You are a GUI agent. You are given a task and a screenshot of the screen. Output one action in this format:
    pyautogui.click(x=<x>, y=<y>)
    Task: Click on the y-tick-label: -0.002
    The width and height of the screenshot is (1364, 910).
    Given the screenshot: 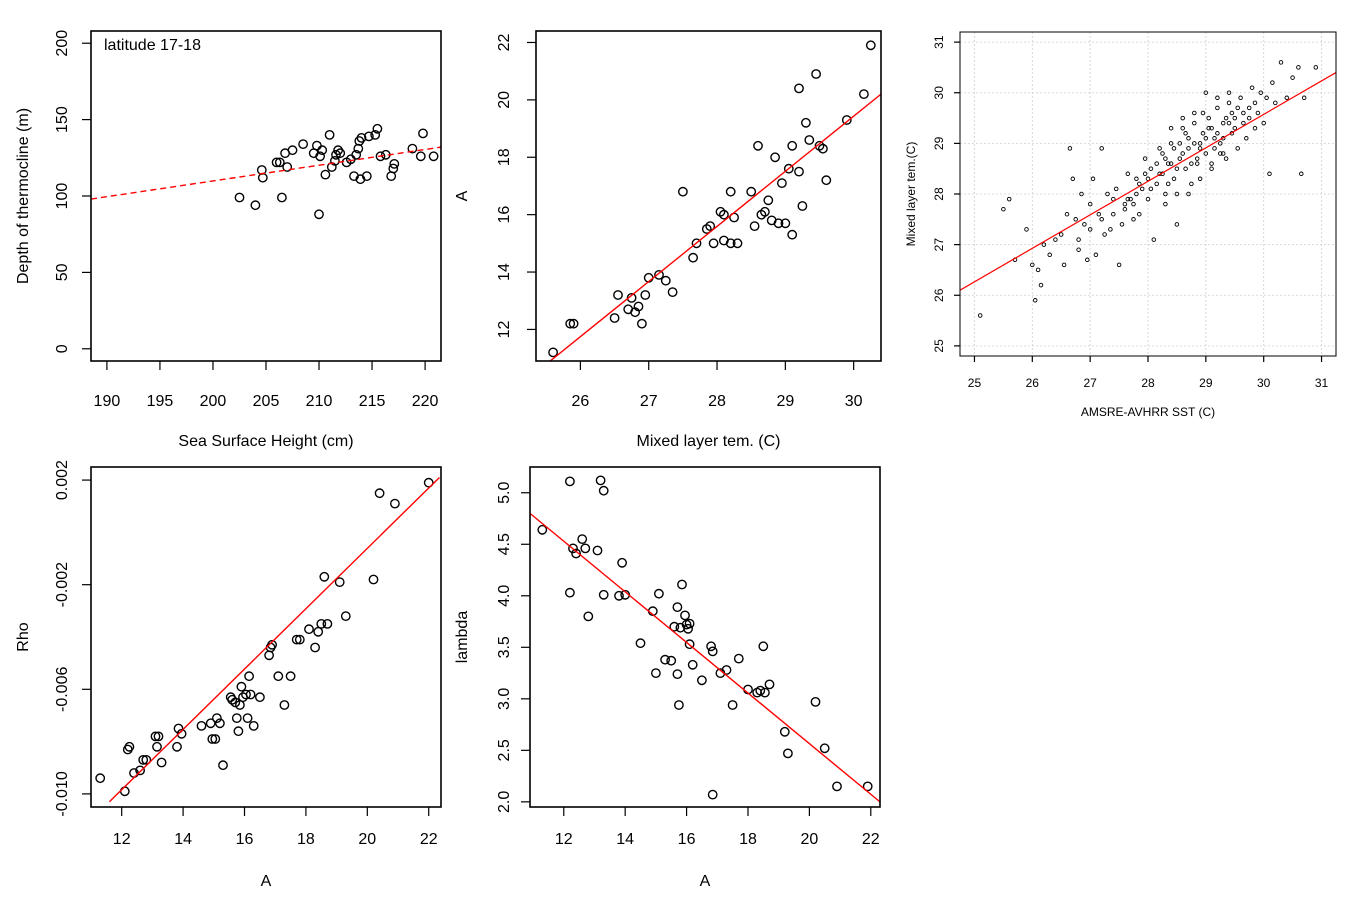 What is the action you would take?
    pyautogui.click(x=62, y=584)
    